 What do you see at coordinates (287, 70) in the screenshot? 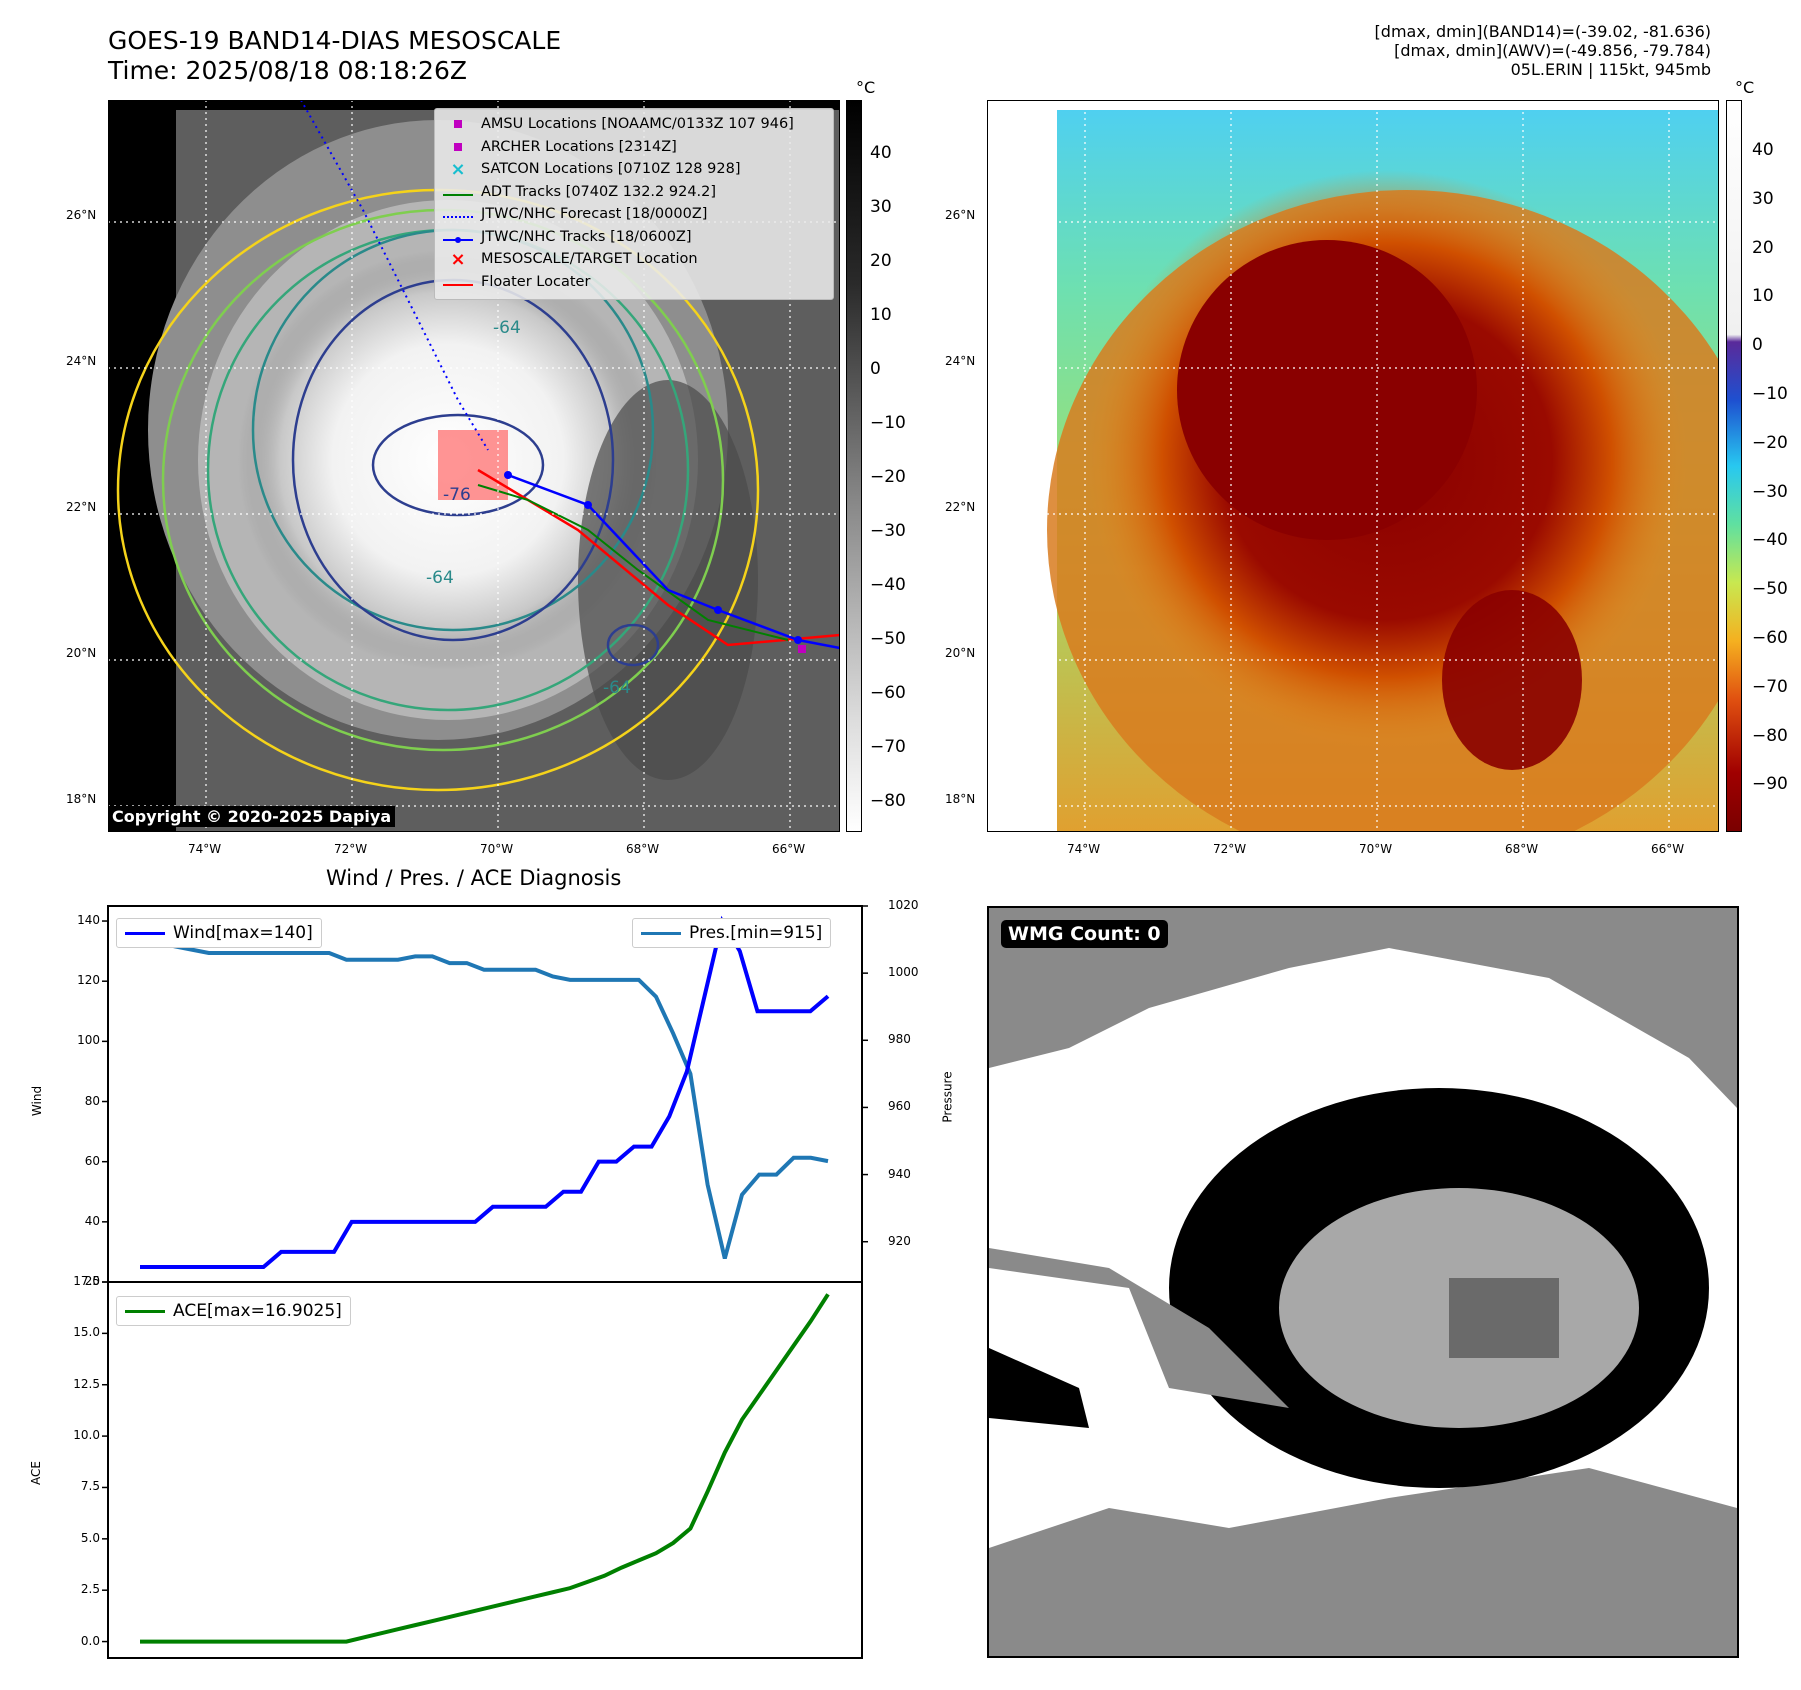
I see `title-line-2: Time: 2025/08/18 08:18:26Z` at bounding box center [287, 70].